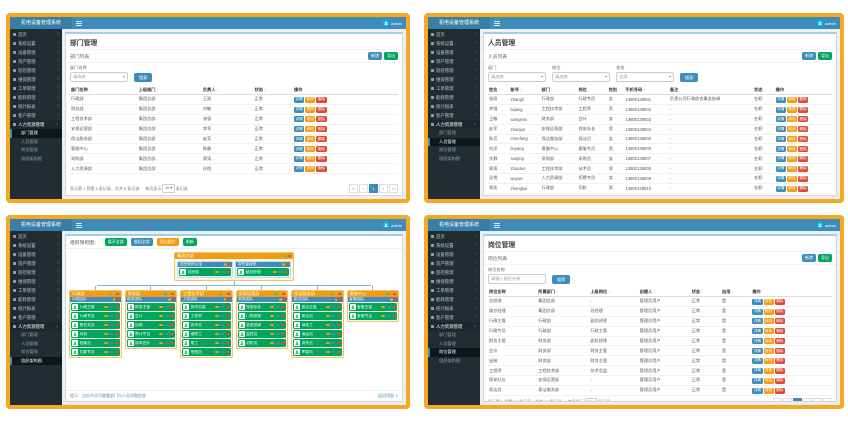 The height and width of the screenshot is (432, 848). I want to click on person-card: 副总经理, so click(263, 272).